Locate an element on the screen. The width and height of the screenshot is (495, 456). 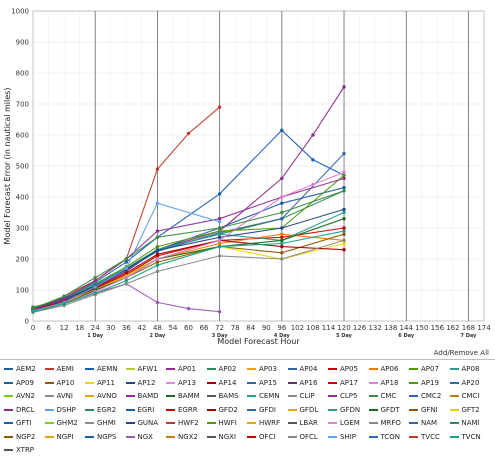
legend-item-clp5: CLP5 is located at coordinates (342, 396).